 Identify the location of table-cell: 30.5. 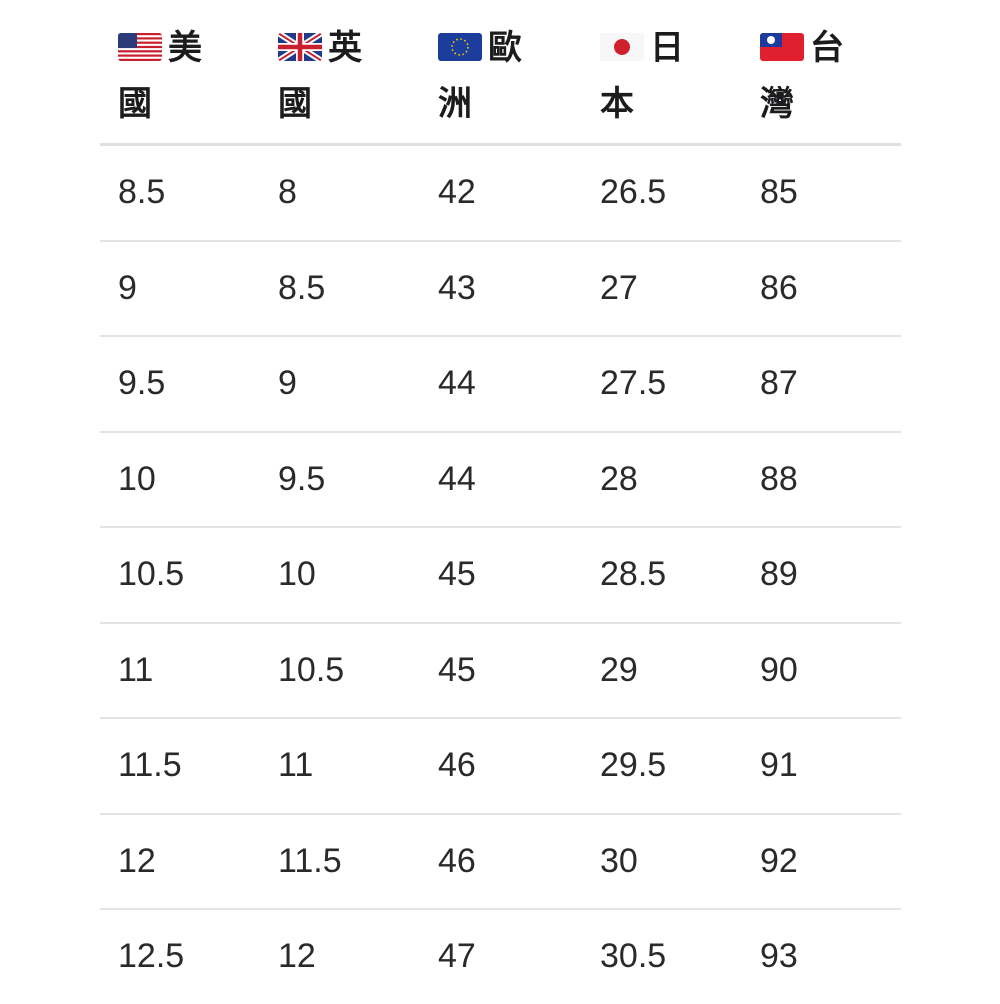
(633, 956).